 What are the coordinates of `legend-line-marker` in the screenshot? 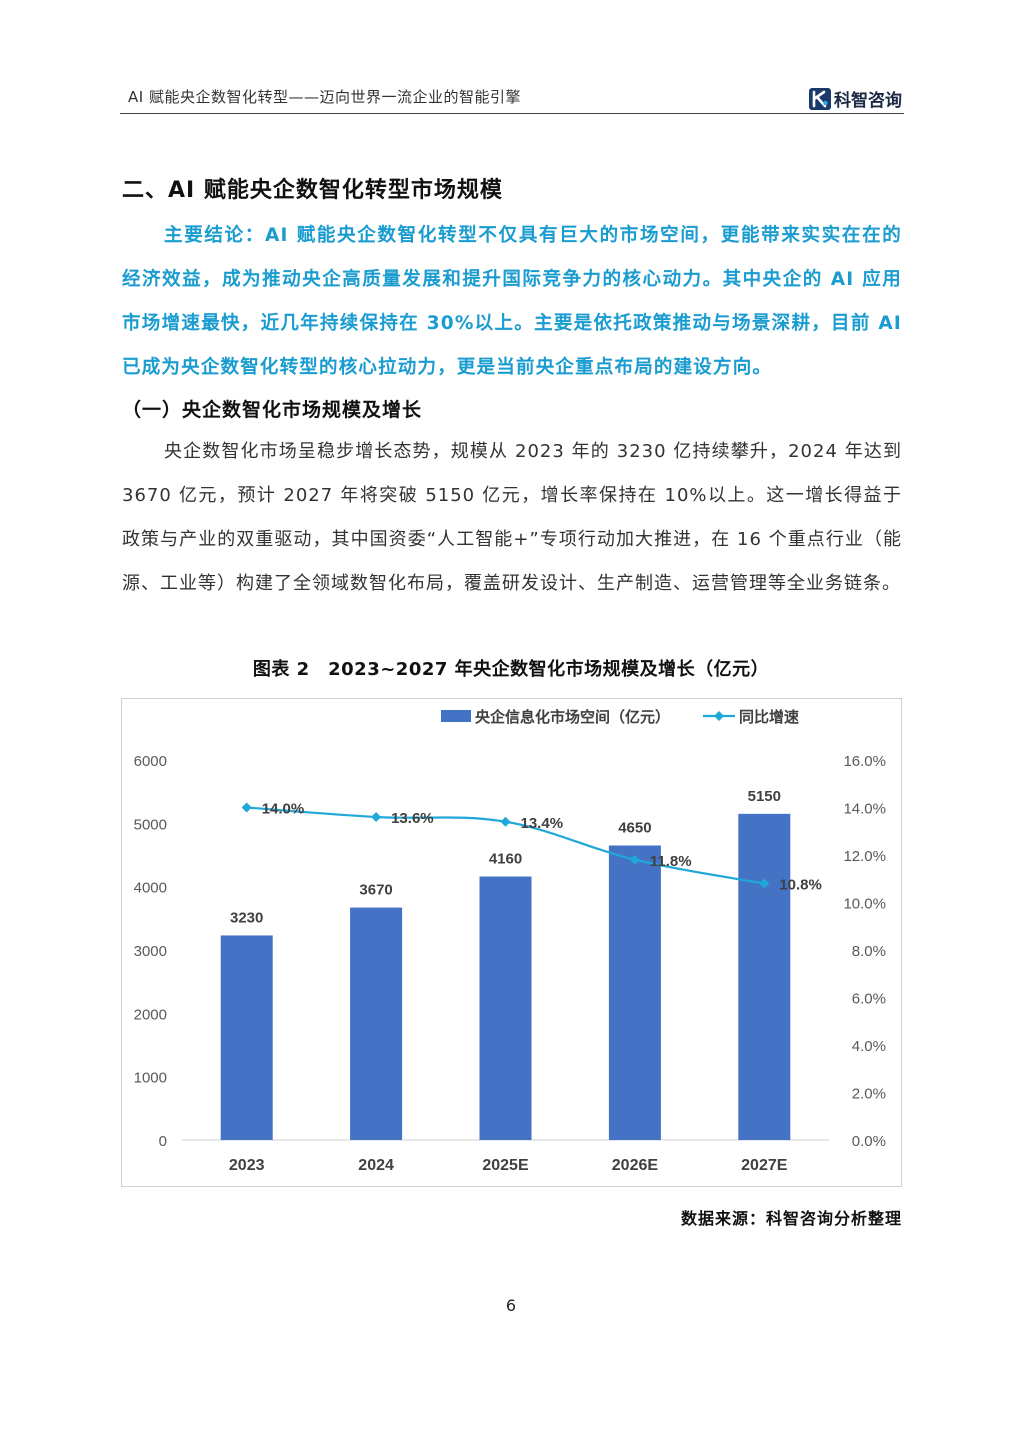 It's located at (719, 716).